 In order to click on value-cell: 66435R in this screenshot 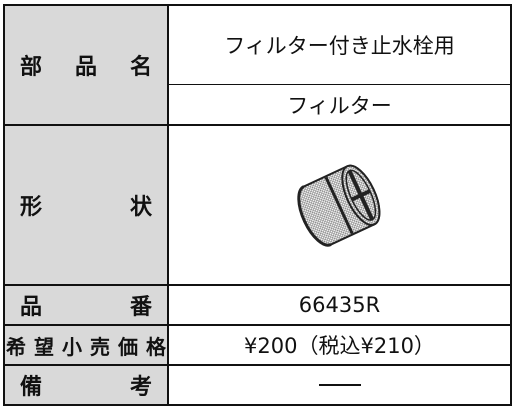, I will do `click(339, 305)`.